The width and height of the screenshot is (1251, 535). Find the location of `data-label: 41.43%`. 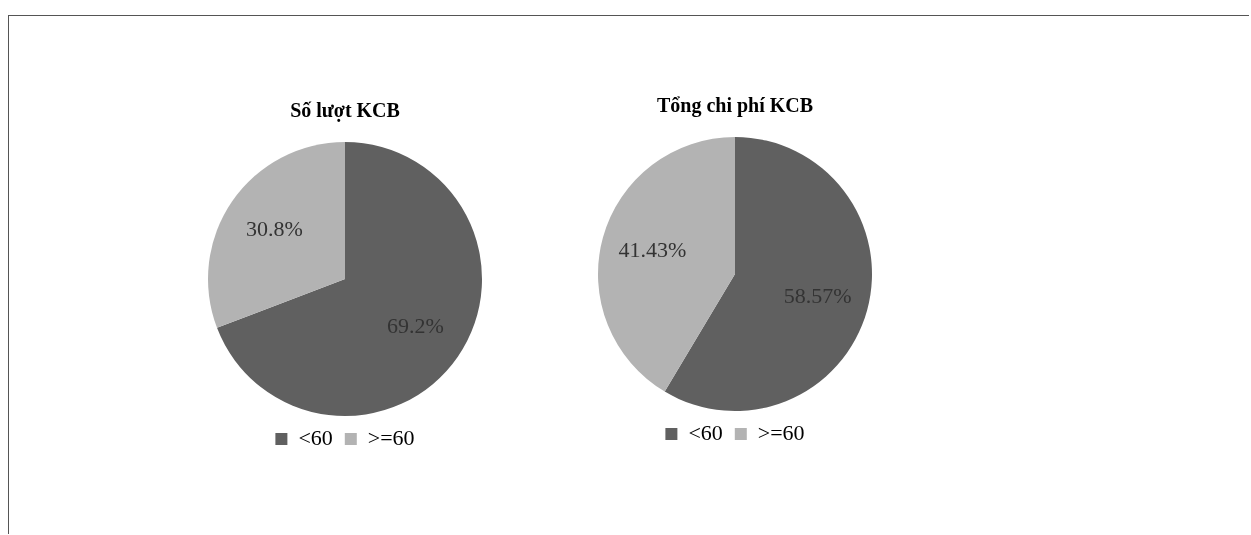

data-label: 41.43% is located at coordinates (652, 250).